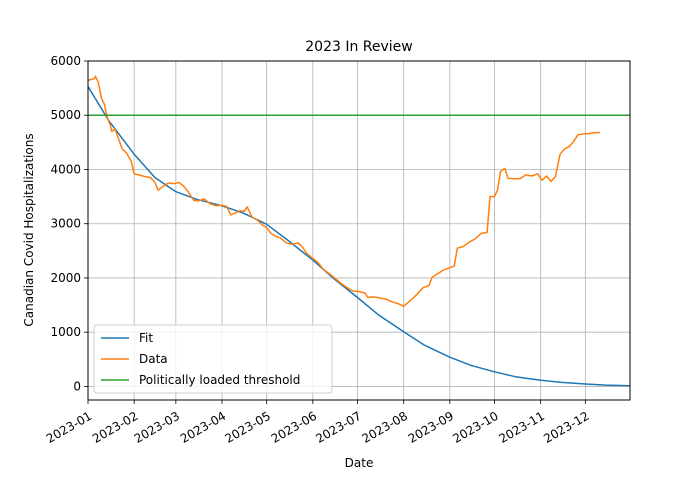  What do you see at coordinates (65, 224) in the screenshot?
I see `y-tick-label: 3000` at bounding box center [65, 224].